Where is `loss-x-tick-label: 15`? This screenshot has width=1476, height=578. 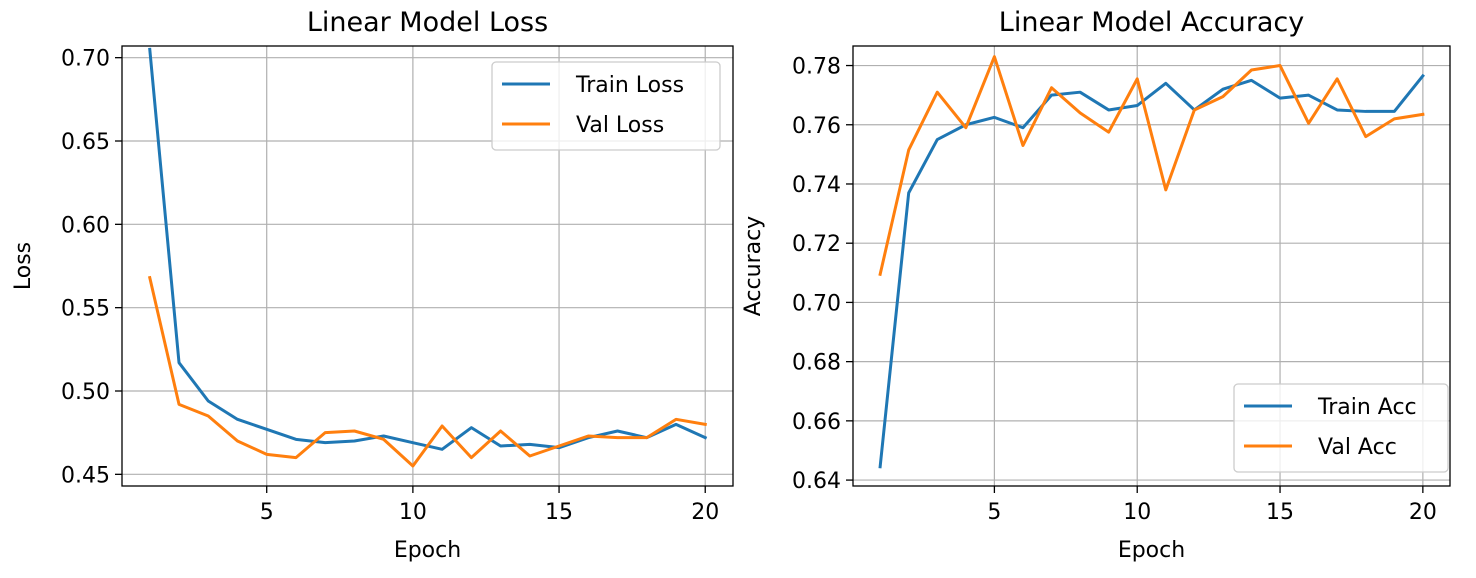
loss-x-tick-label: 15 is located at coordinates (559, 512).